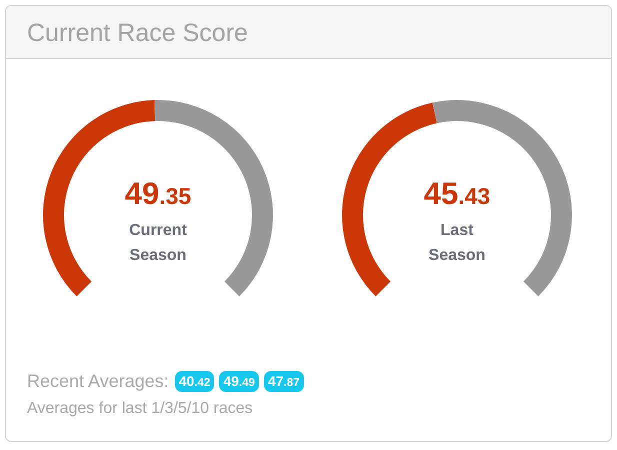 The height and width of the screenshot is (450, 617). What do you see at coordinates (98, 381) in the screenshot?
I see `text: Recent Averages:` at bounding box center [98, 381].